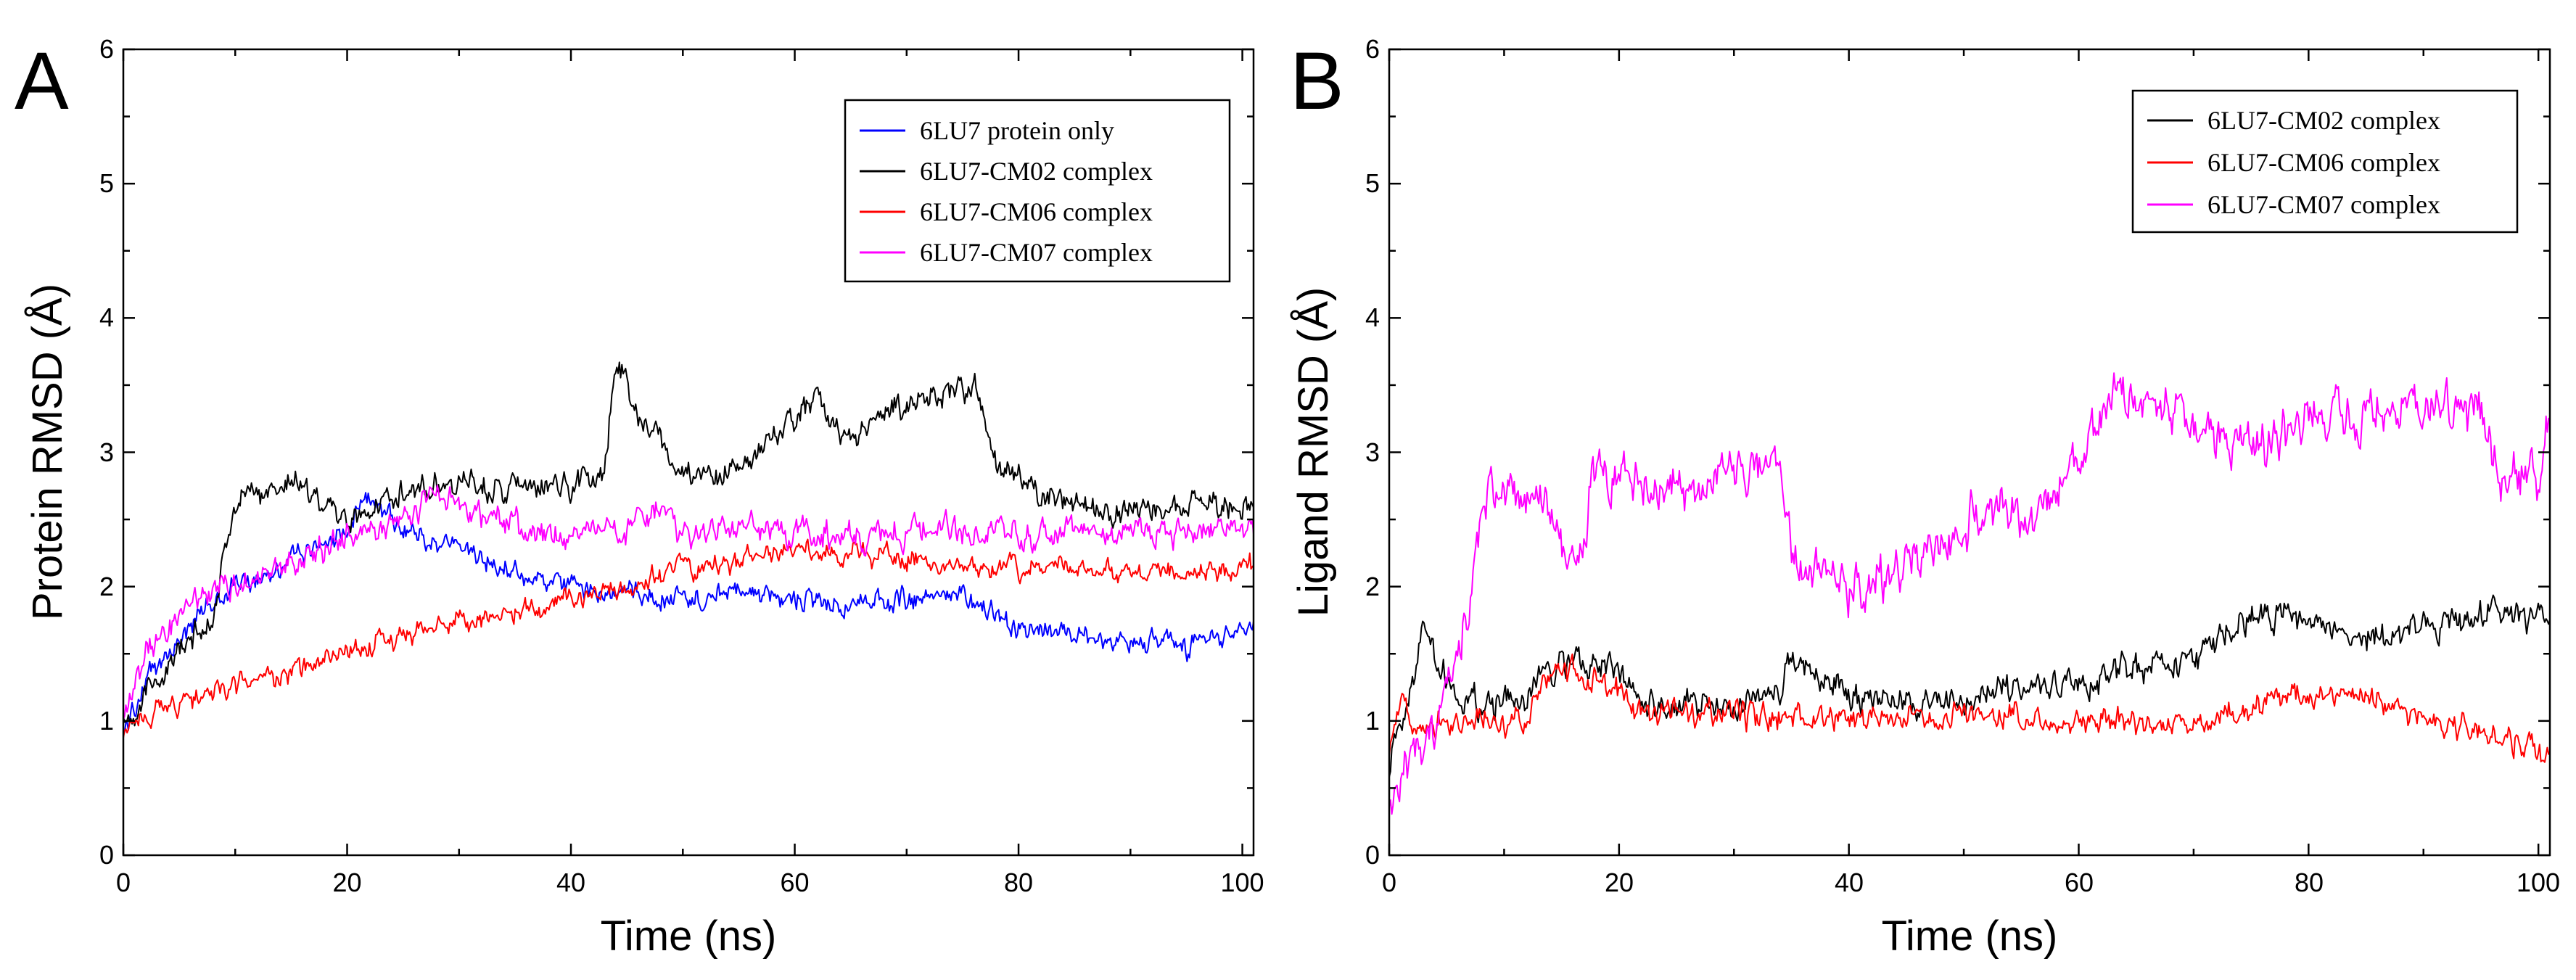  I want to click on legend-label: 6LU7 protein only, so click(1017, 130).